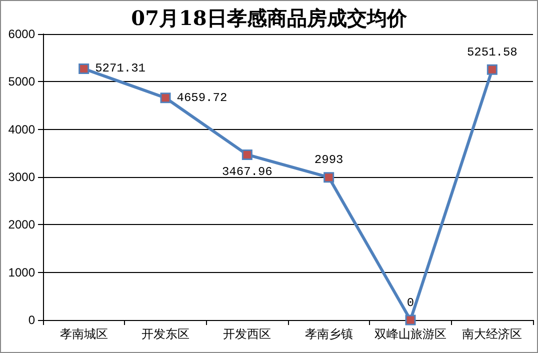 The image size is (538, 353). I want to click on y-tick-label: 6000, so click(22, 34).